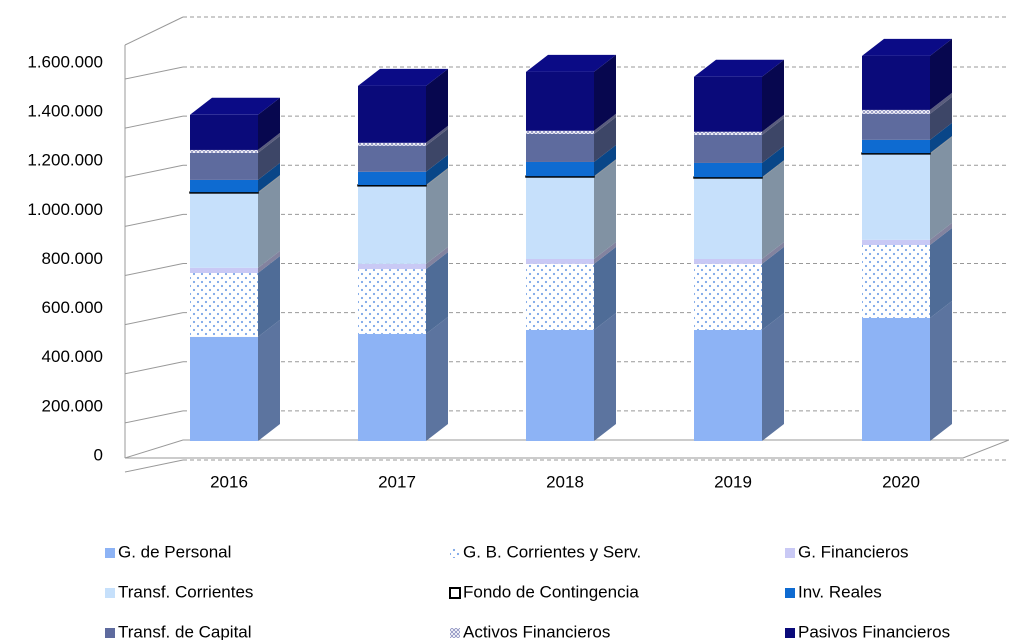 This screenshot has height=640, width=1009. Describe the element at coordinates (98, 454) in the screenshot. I see `y-tick-label: 0` at that location.